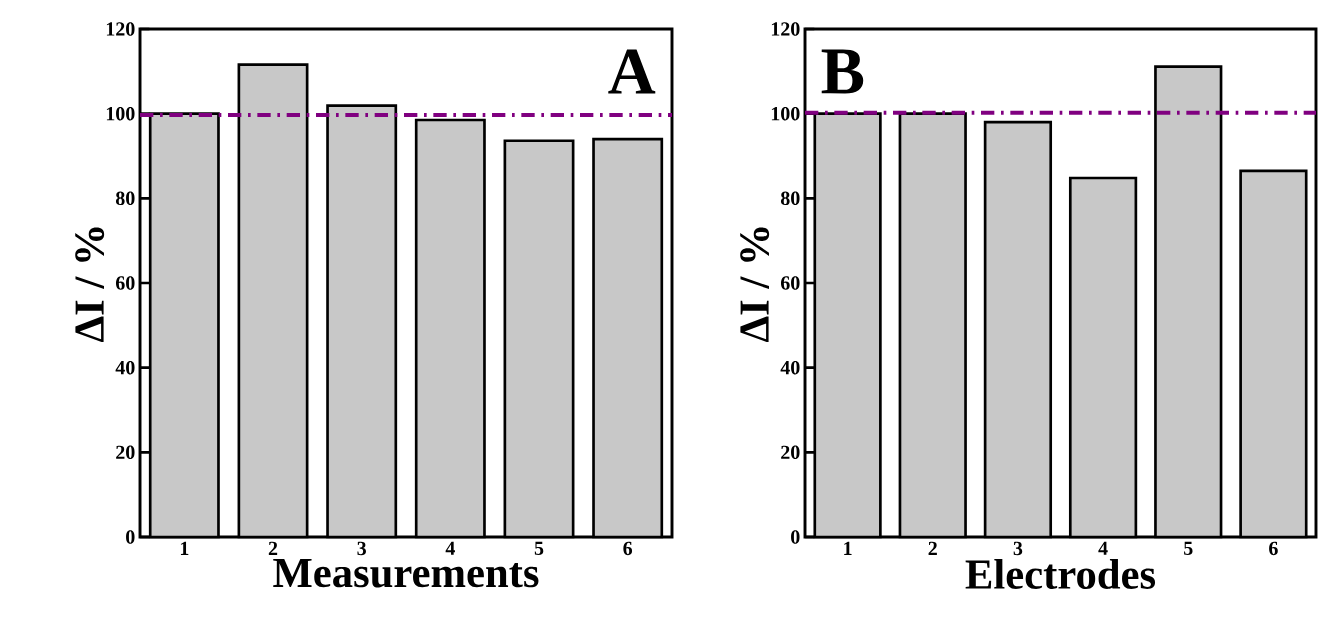  I want to click on annotation: A, so click(632, 71).